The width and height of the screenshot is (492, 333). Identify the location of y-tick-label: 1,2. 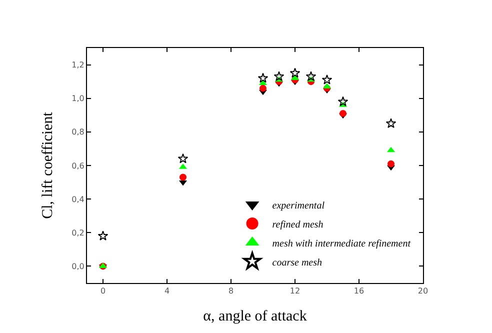
(78, 65).